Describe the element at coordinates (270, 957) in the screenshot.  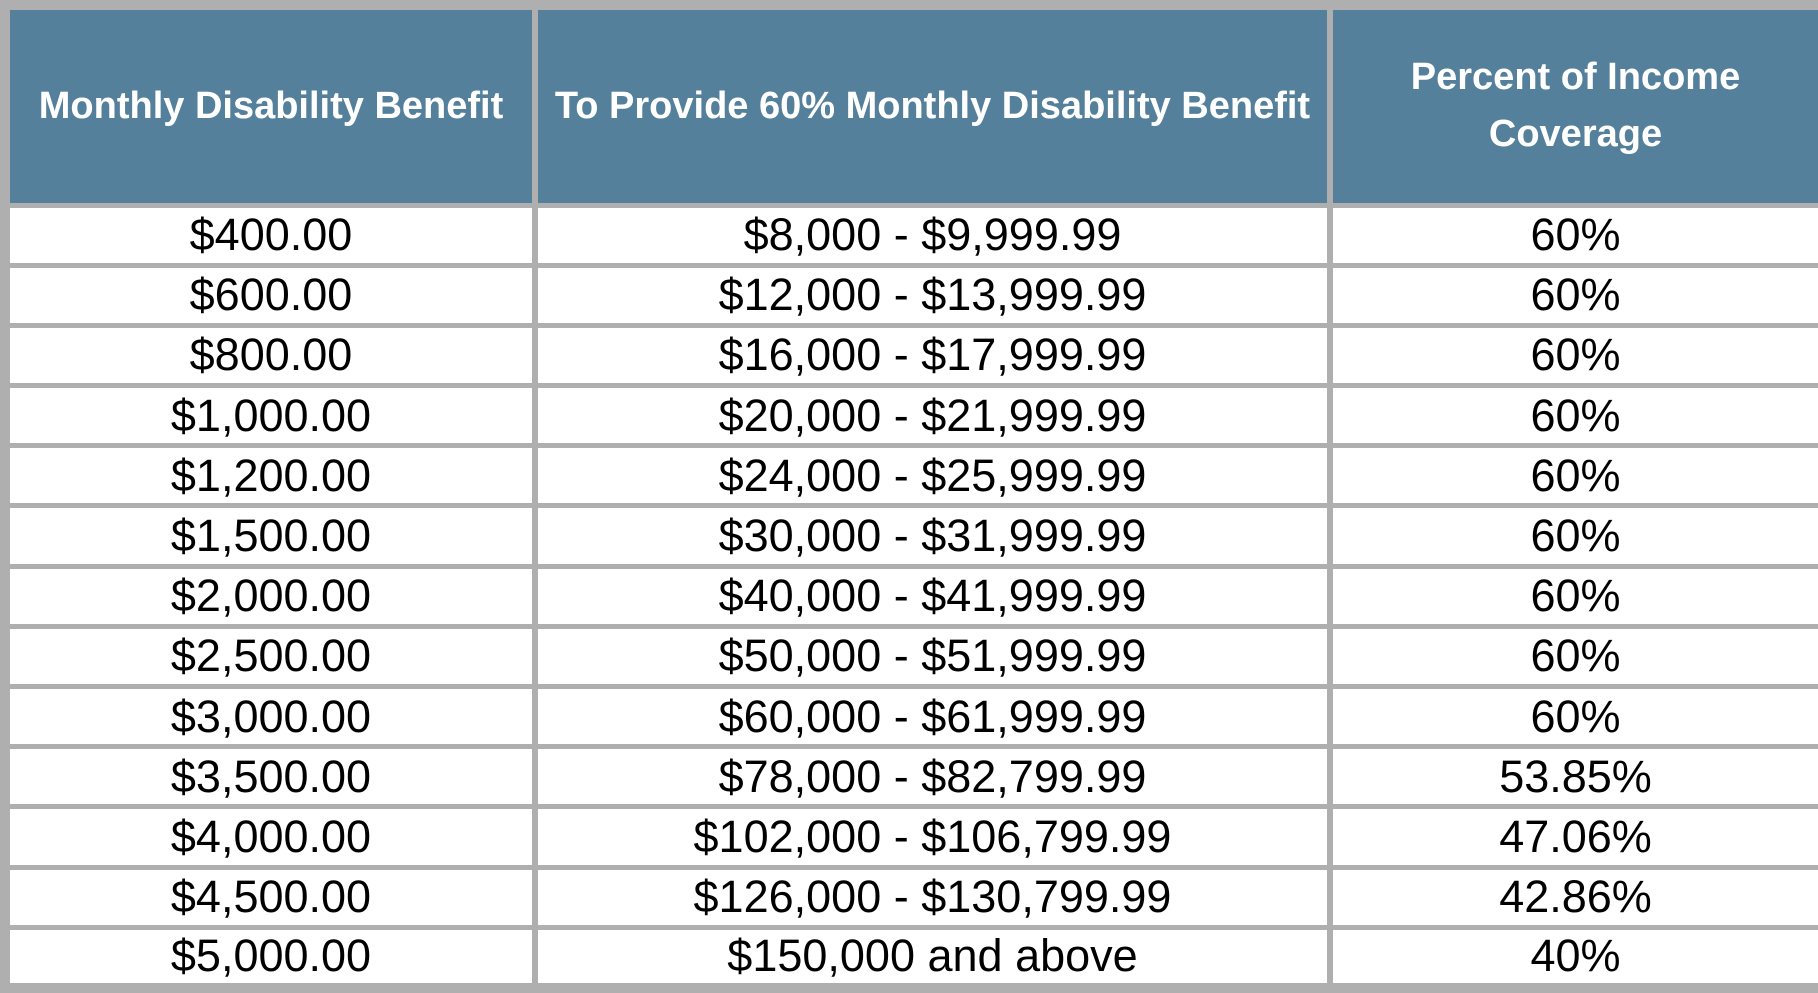
I see `benefit-cell: $5,000.00` at that location.